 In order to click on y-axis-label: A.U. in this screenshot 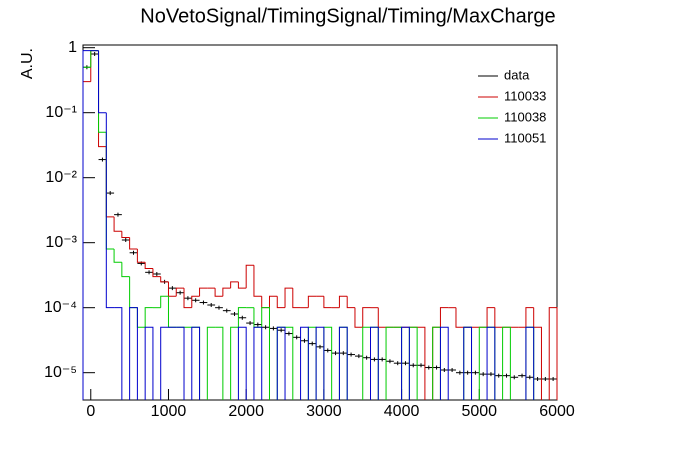, I will do `click(27, 63)`.